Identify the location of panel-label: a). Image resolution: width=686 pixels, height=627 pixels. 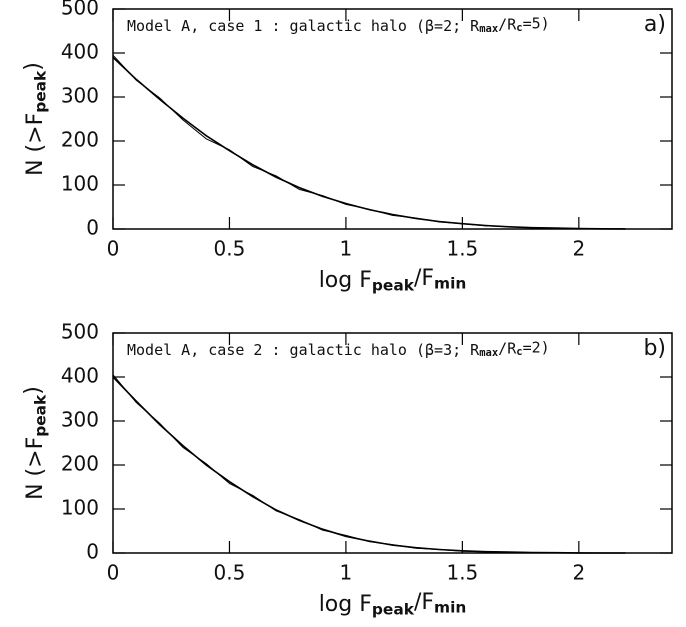
(655, 24).